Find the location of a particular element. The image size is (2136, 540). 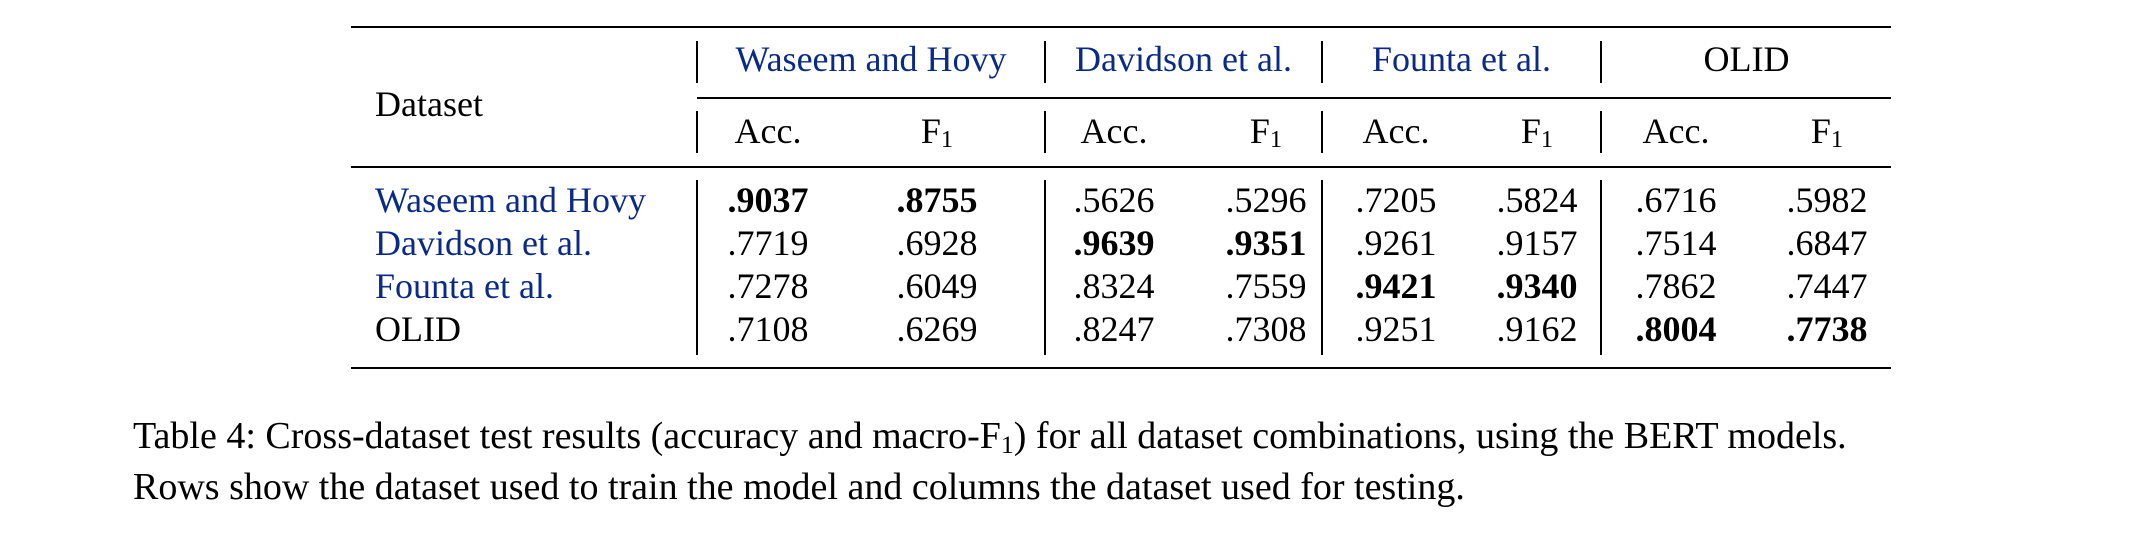

table-cell: .8324 is located at coordinates (1114, 286).